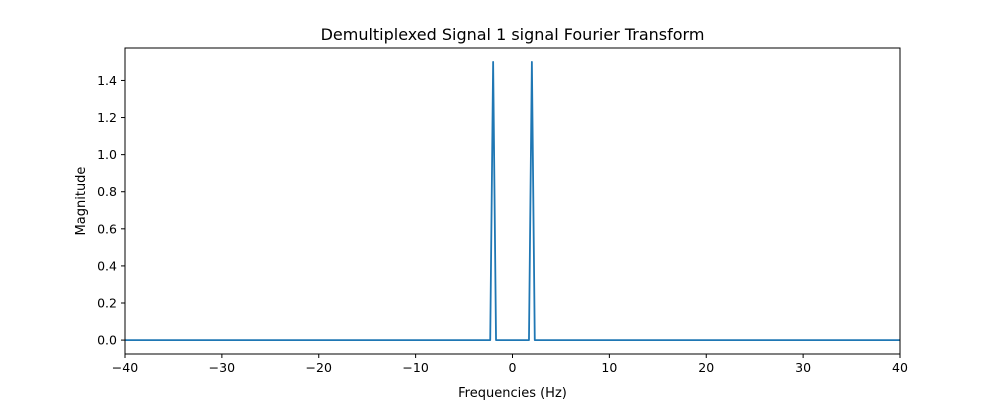 The width and height of the screenshot is (1000, 400). I want to click on y-tick-label: 0.0, so click(107, 340).